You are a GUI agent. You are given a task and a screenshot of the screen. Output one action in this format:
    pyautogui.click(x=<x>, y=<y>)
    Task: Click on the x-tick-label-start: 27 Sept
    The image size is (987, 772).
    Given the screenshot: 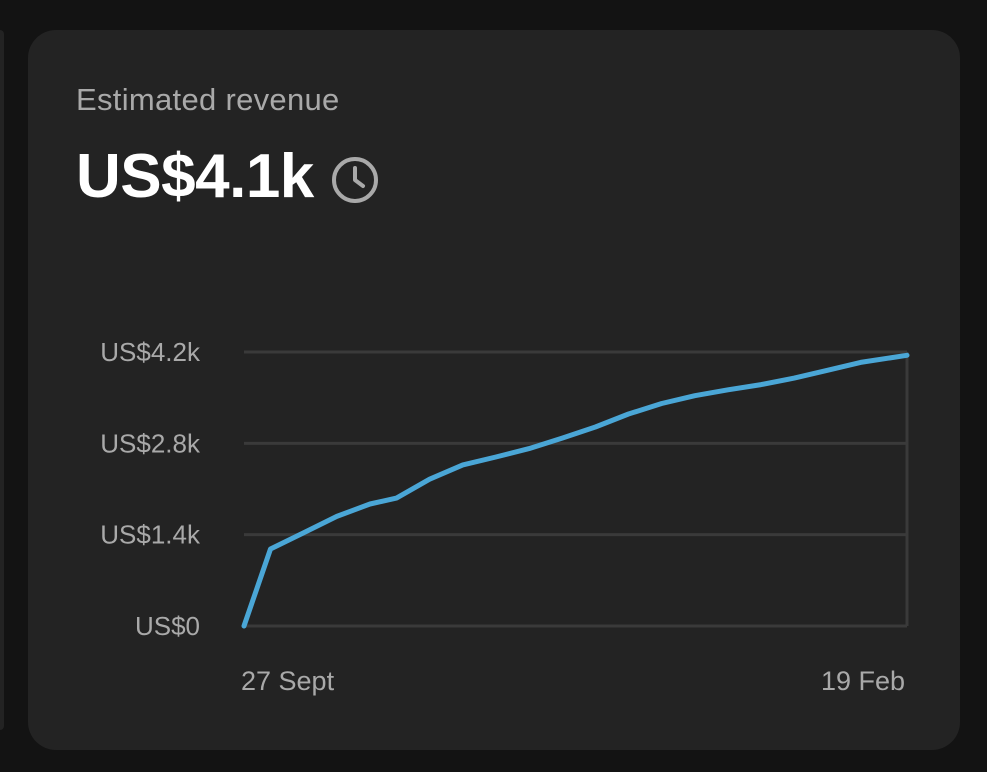 What is the action you would take?
    pyautogui.click(x=288, y=681)
    